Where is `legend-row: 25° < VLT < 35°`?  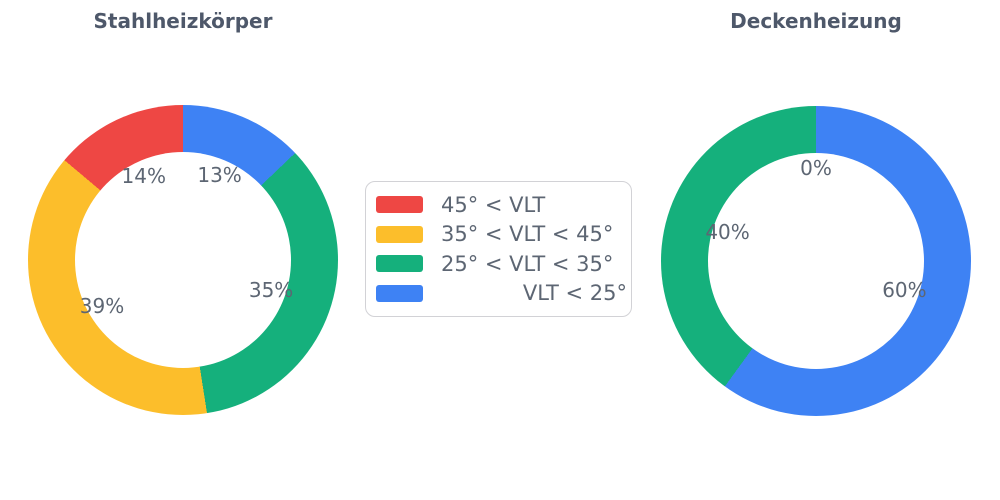 legend-row: 25° < VLT < 35° is located at coordinates (503, 264).